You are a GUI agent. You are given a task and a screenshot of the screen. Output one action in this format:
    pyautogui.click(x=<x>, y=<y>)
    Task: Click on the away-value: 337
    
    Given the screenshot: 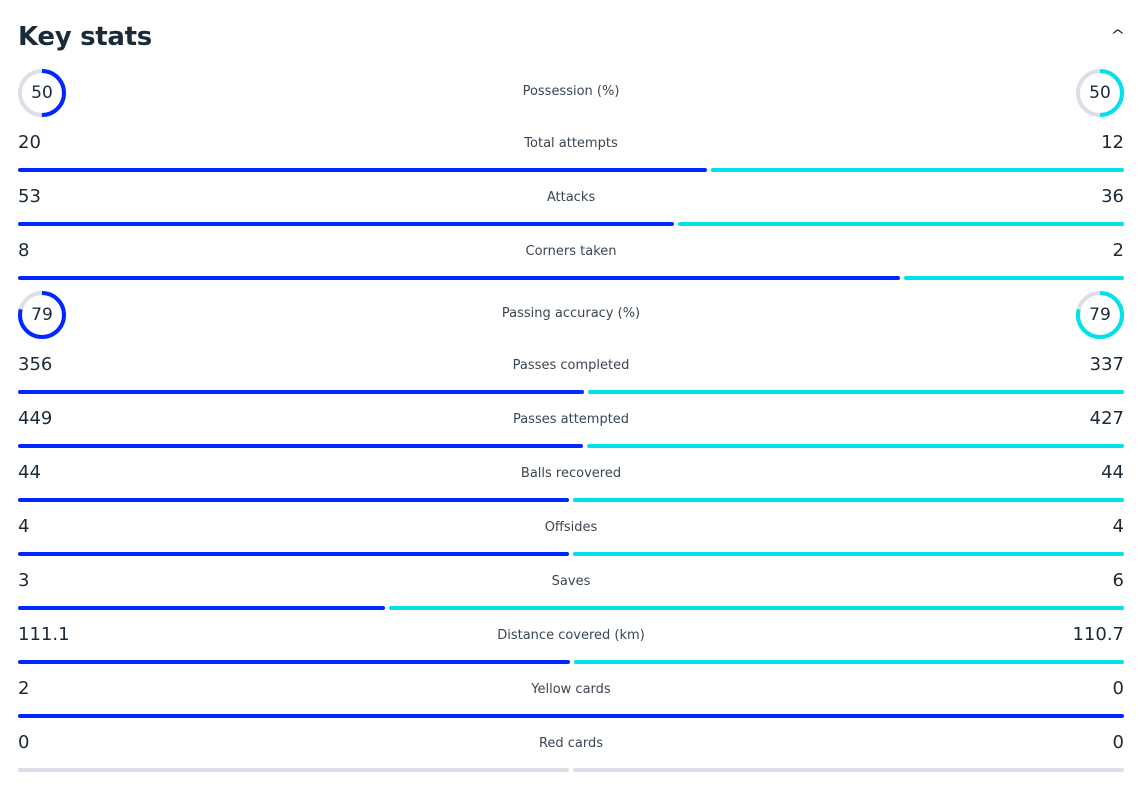 What is the action you would take?
    pyautogui.click(x=1106, y=364)
    